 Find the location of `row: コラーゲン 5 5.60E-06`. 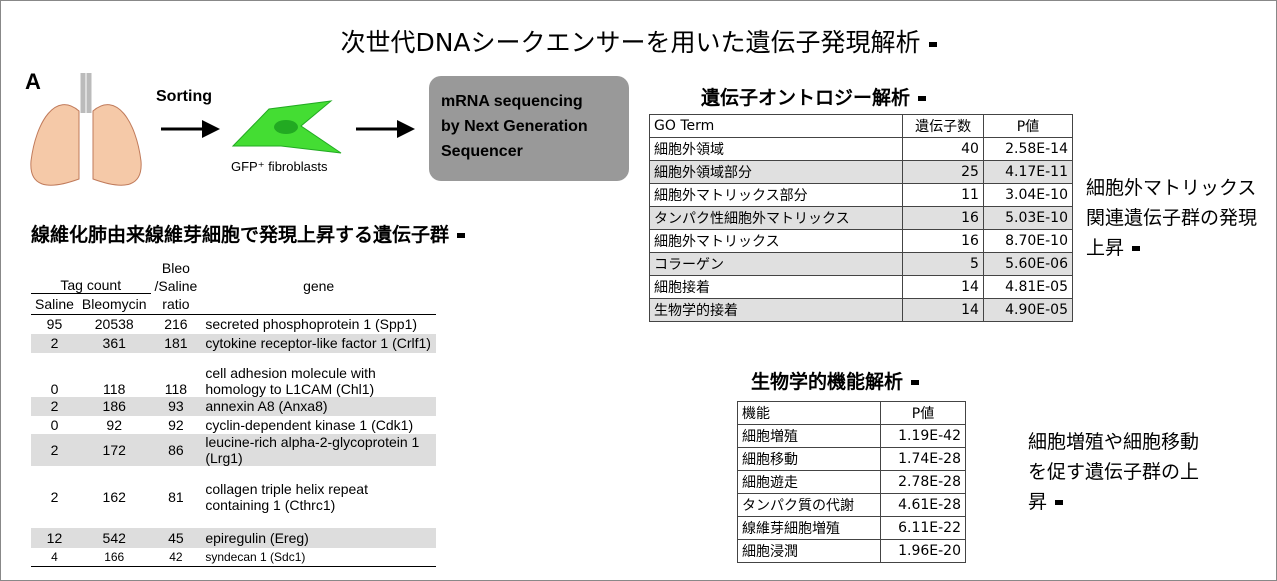

row: コラーゲン 5 5.60E-06 is located at coordinates (861, 264).